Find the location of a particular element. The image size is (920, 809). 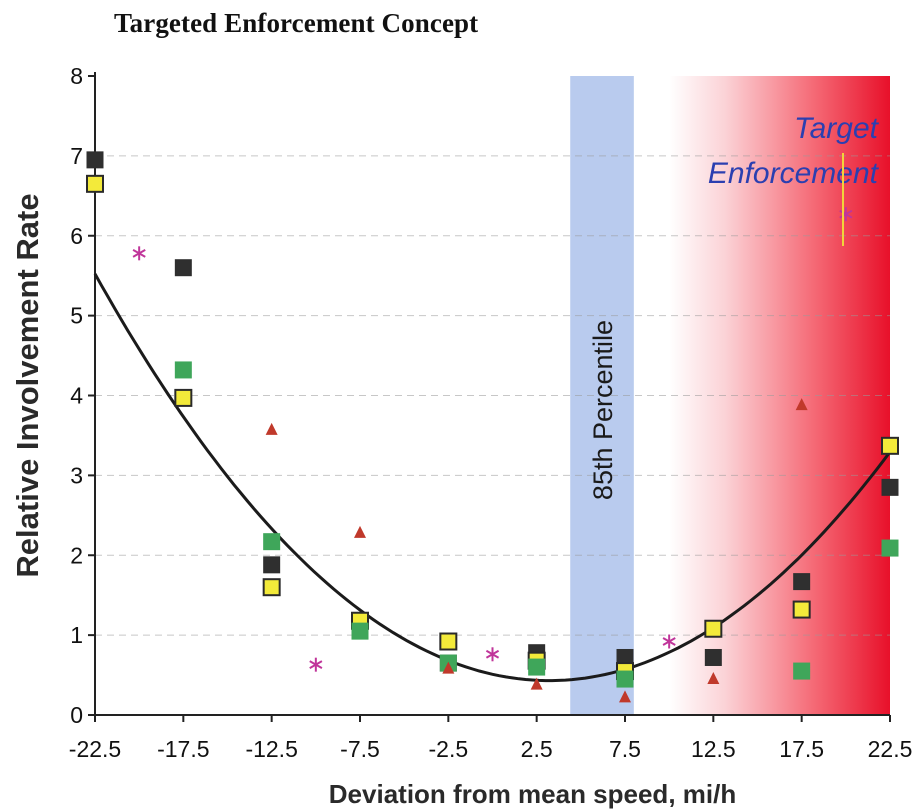

x-tick-label: -22.5 is located at coordinates (95, 749).